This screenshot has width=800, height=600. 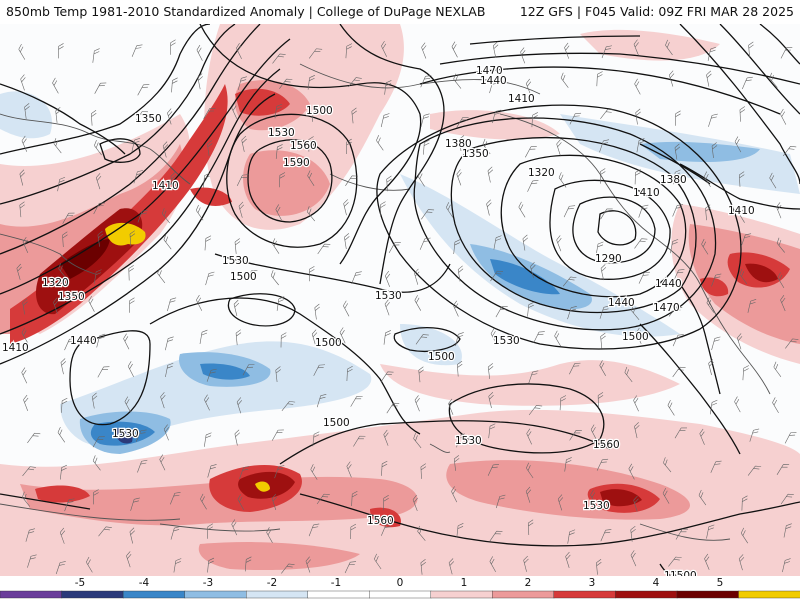 What do you see at coordinates (400, 594) in the screenshot?
I see `colorbar-zero-high` at bounding box center [400, 594].